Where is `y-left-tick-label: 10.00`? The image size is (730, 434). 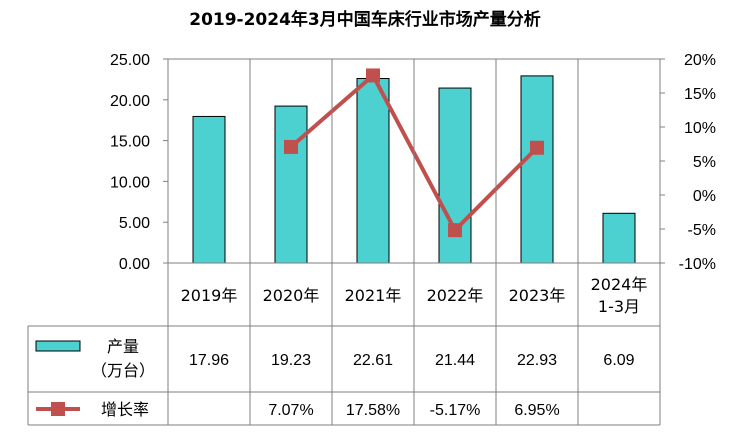
y-left-tick-label: 10.00 is located at coordinates (130, 182).